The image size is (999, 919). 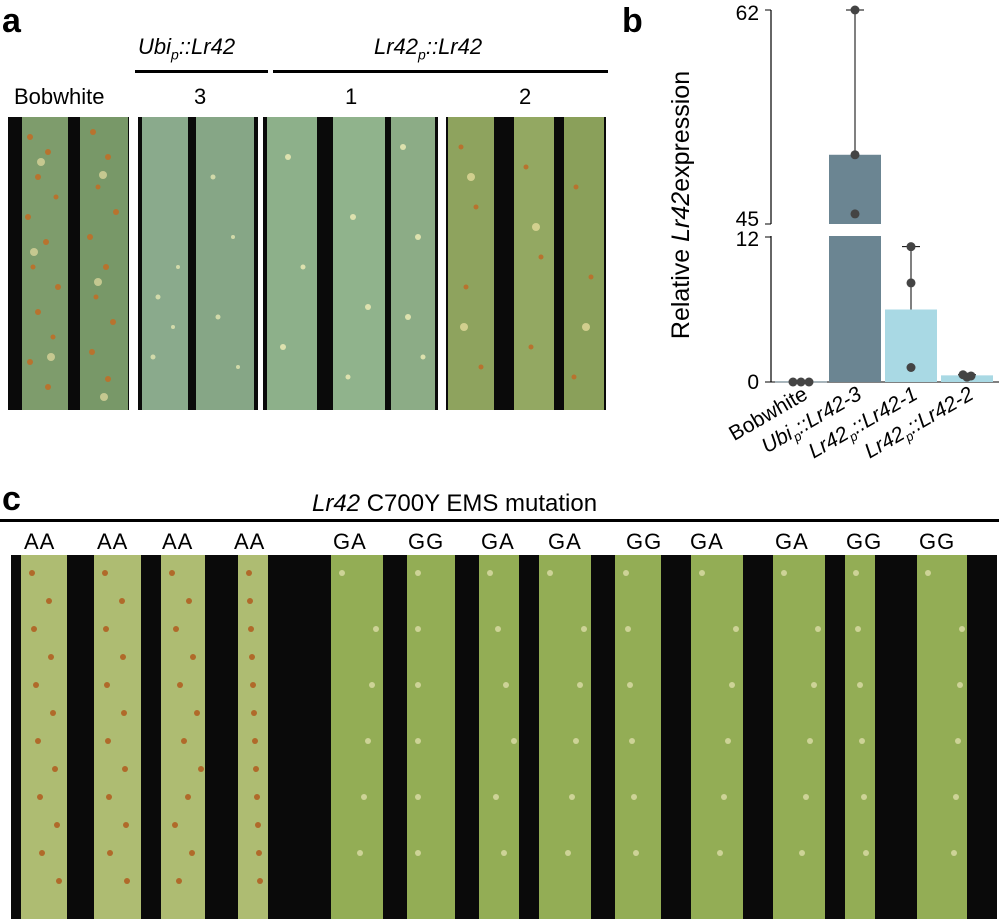 I want to click on panel-c-title-gene: Lr42, so click(x=336, y=503).